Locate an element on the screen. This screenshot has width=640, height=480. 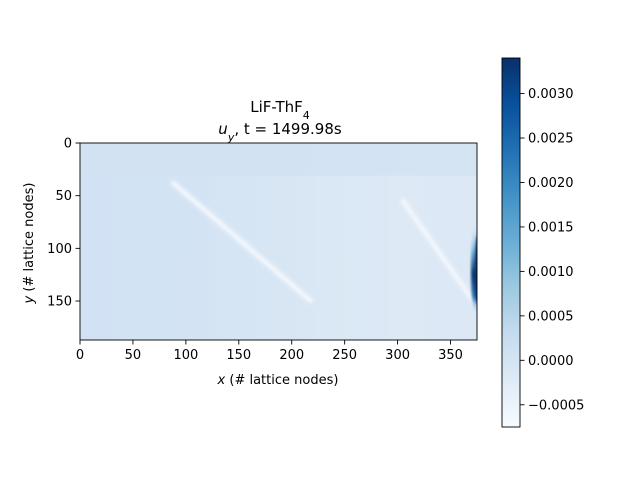
y-axis-label: y (# lattice nodes) is located at coordinates (29, 244).